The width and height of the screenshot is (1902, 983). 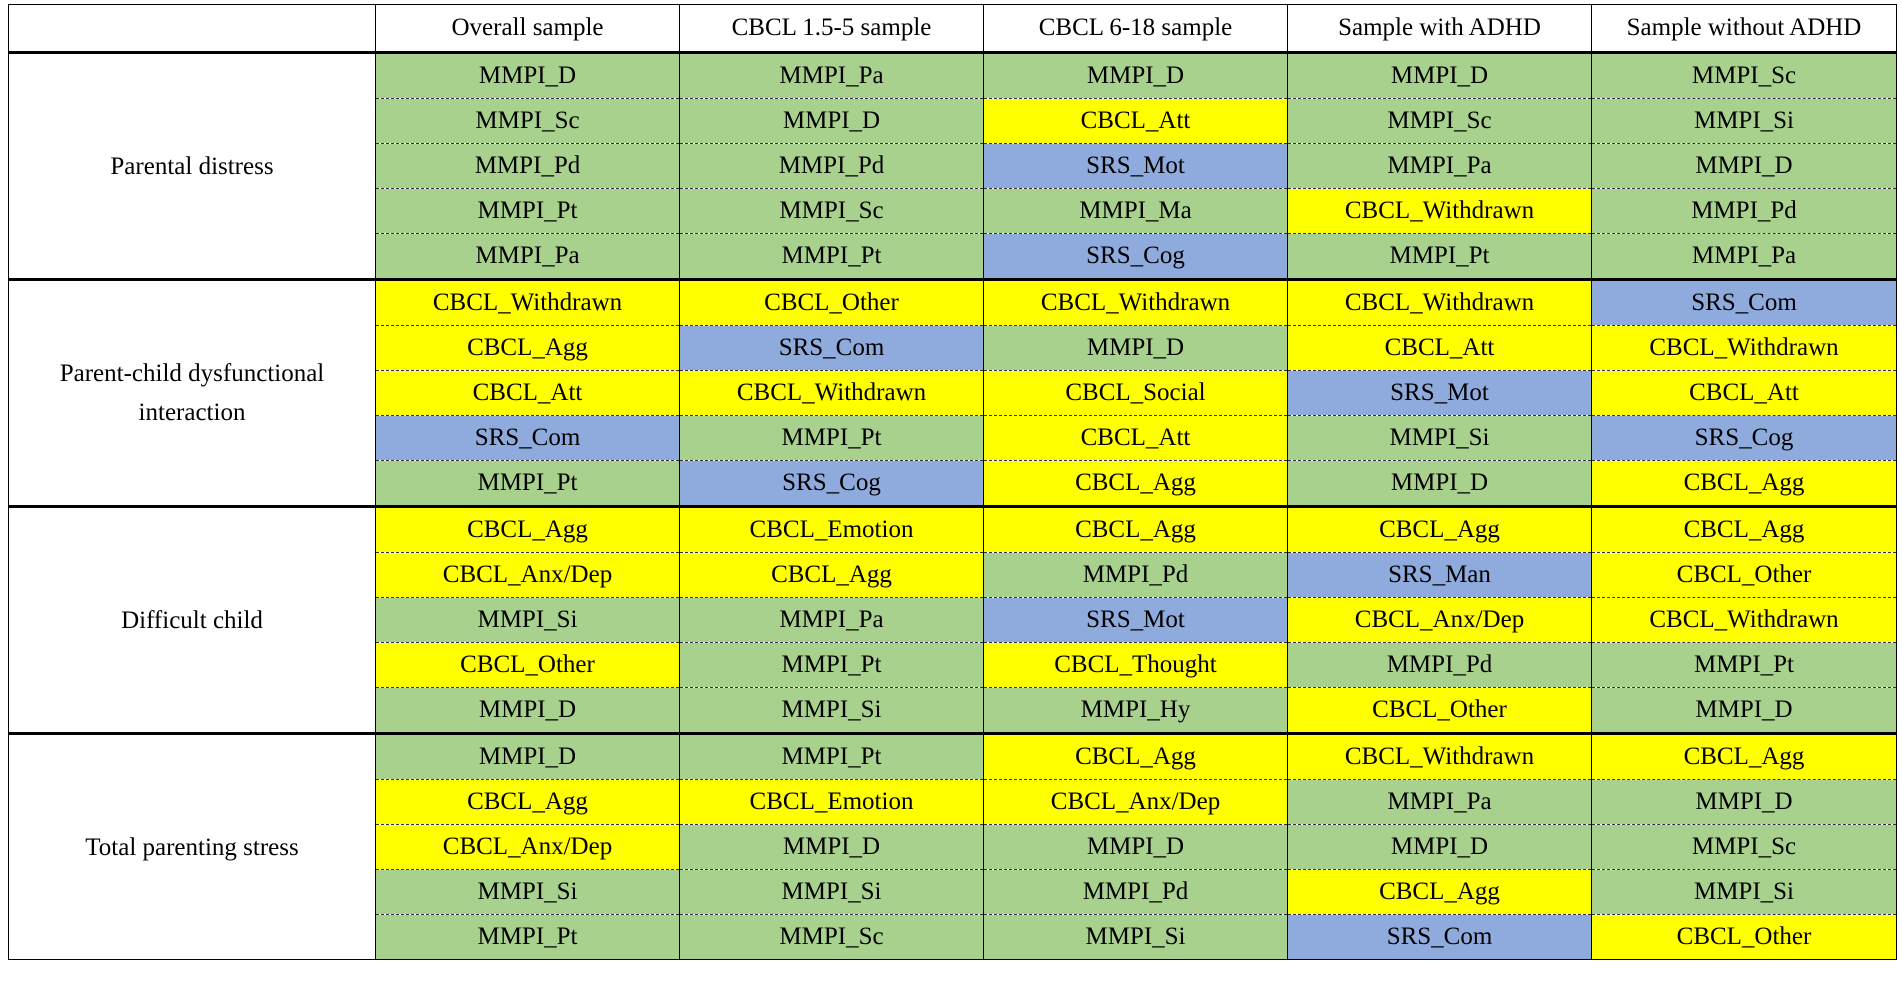 I want to click on column-header: Sample with ADHD, so click(x=1439, y=29).